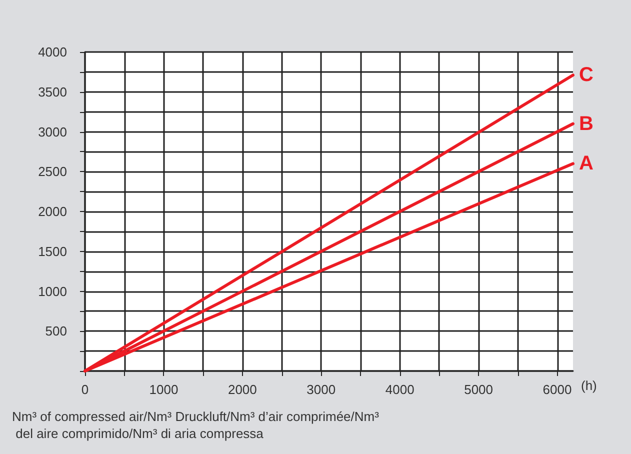 The height and width of the screenshot is (454, 631). What do you see at coordinates (196, 425) in the screenshot?
I see `text: Nm³ of compressed air/Nm³ Druckluft/Nm³ d’air comprimée/Nm³ del aire comprimido/Nm³ di aria compressa` at bounding box center [196, 425].